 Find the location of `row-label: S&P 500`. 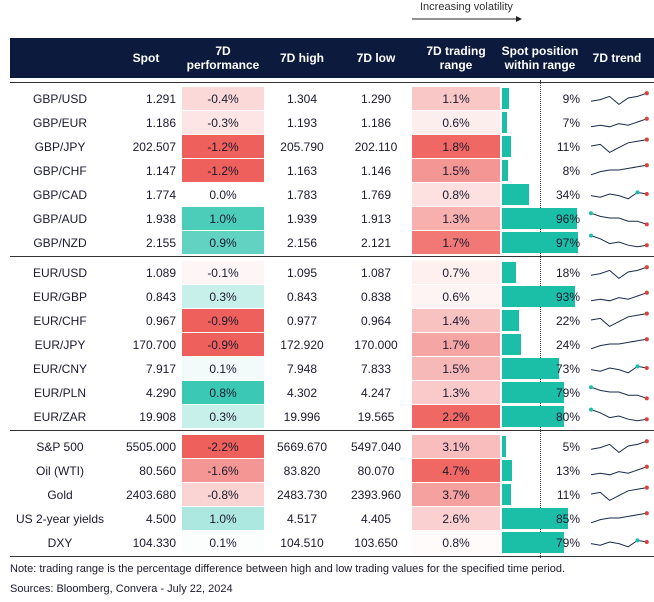

row-label: S&P 500 is located at coordinates (60, 446).